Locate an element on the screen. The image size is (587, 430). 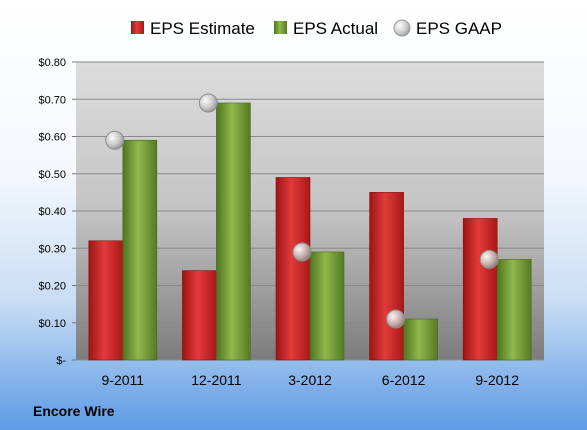
x-axis-labels: 9-2011 12-2011 3-2012 6-2012 9-2012 is located at coordinates (311, 380).